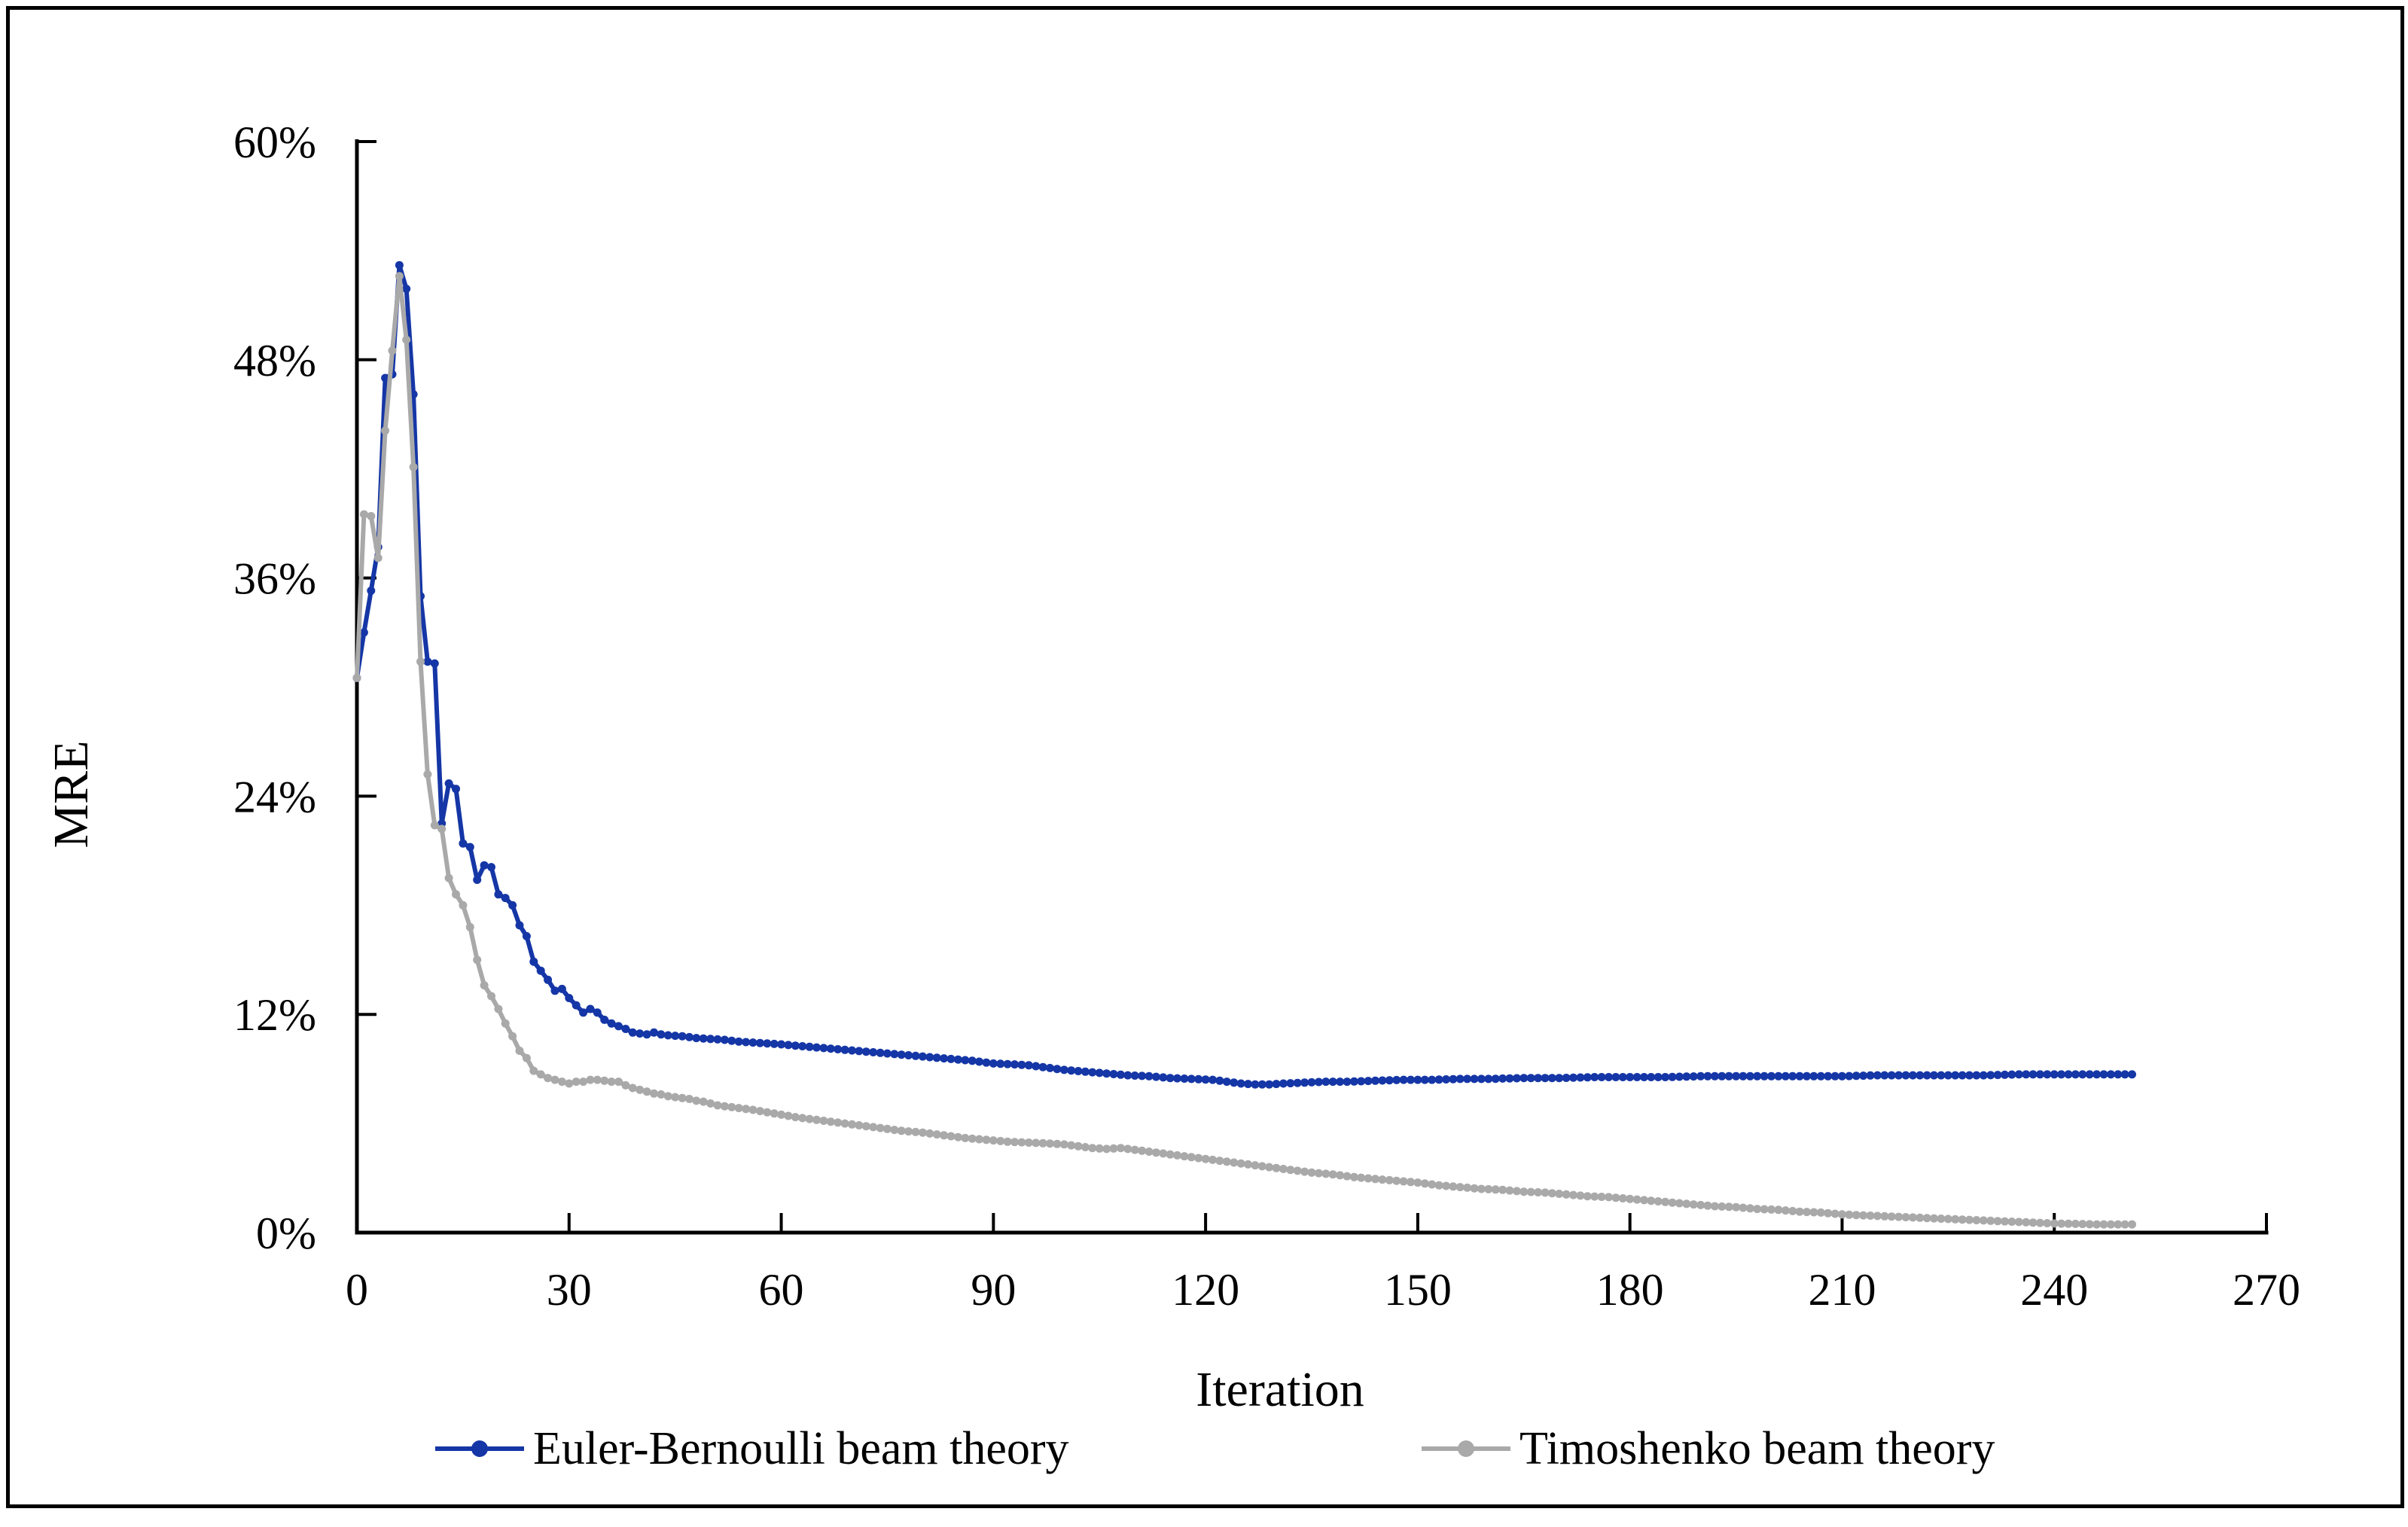 This screenshot has height=1527, width=2408. I want to click on x-tick-label: 0, so click(357, 1290).